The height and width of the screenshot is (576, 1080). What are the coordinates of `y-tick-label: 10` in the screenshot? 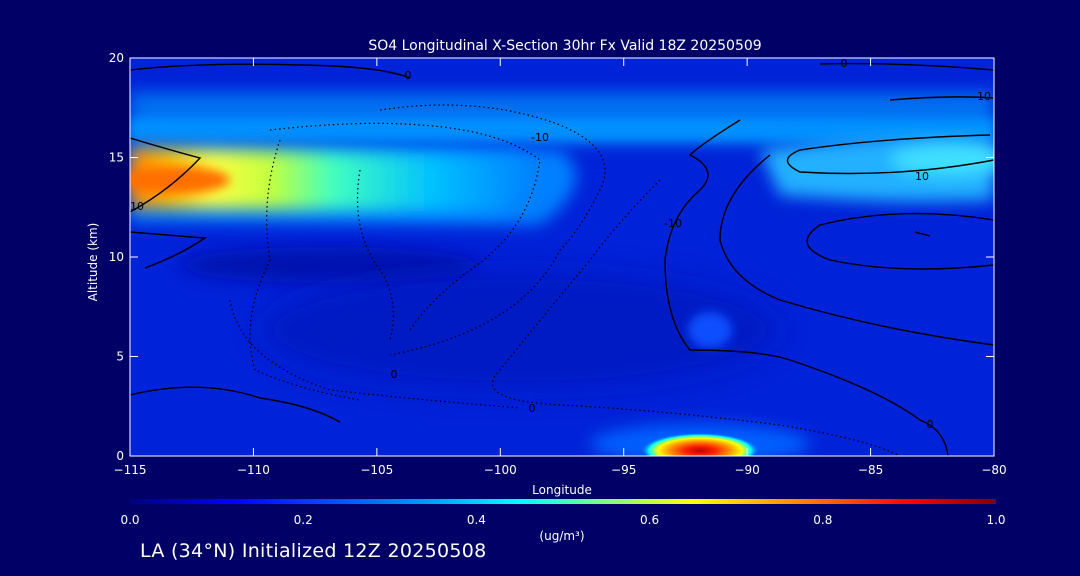 It's located at (116, 257).